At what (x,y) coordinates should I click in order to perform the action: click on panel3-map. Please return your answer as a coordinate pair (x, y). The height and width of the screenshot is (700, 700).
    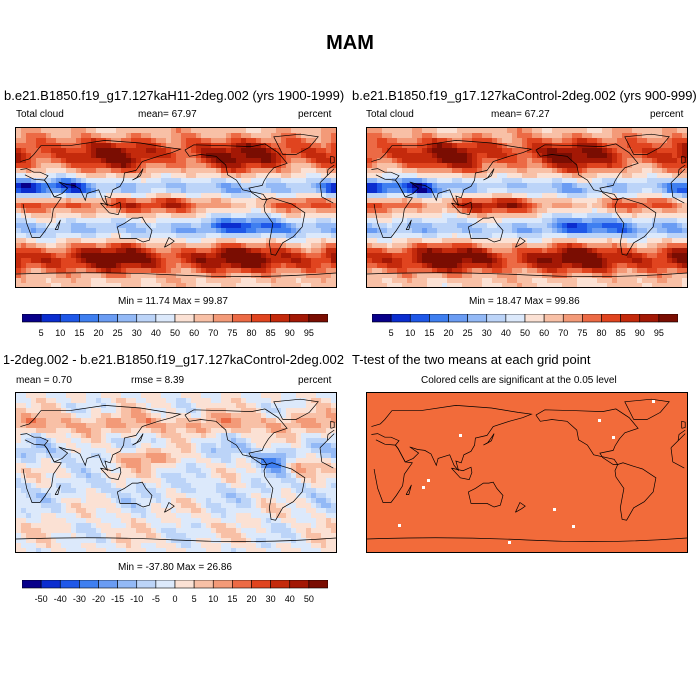
    Looking at the image, I should click on (176, 472).